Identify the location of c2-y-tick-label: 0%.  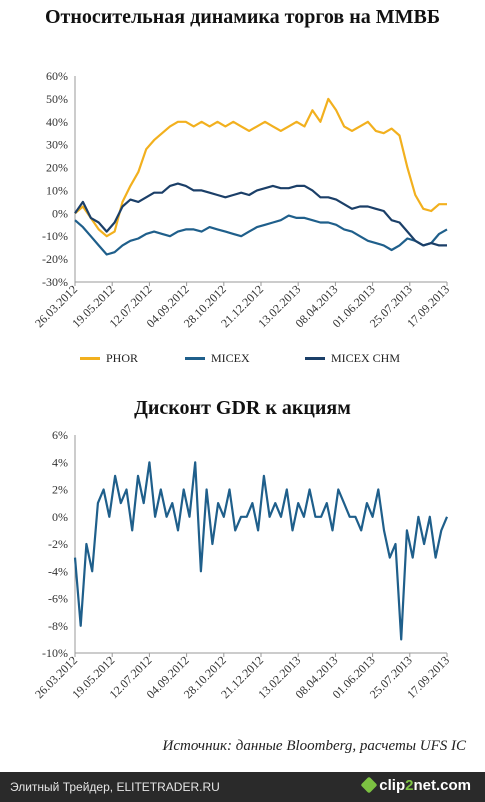
(60, 517).